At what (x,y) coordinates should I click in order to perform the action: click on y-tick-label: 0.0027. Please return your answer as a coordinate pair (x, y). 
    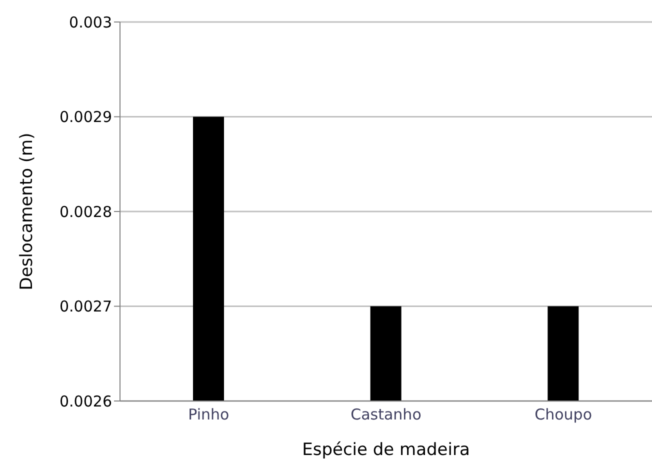
    Looking at the image, I should click on (86, 307).